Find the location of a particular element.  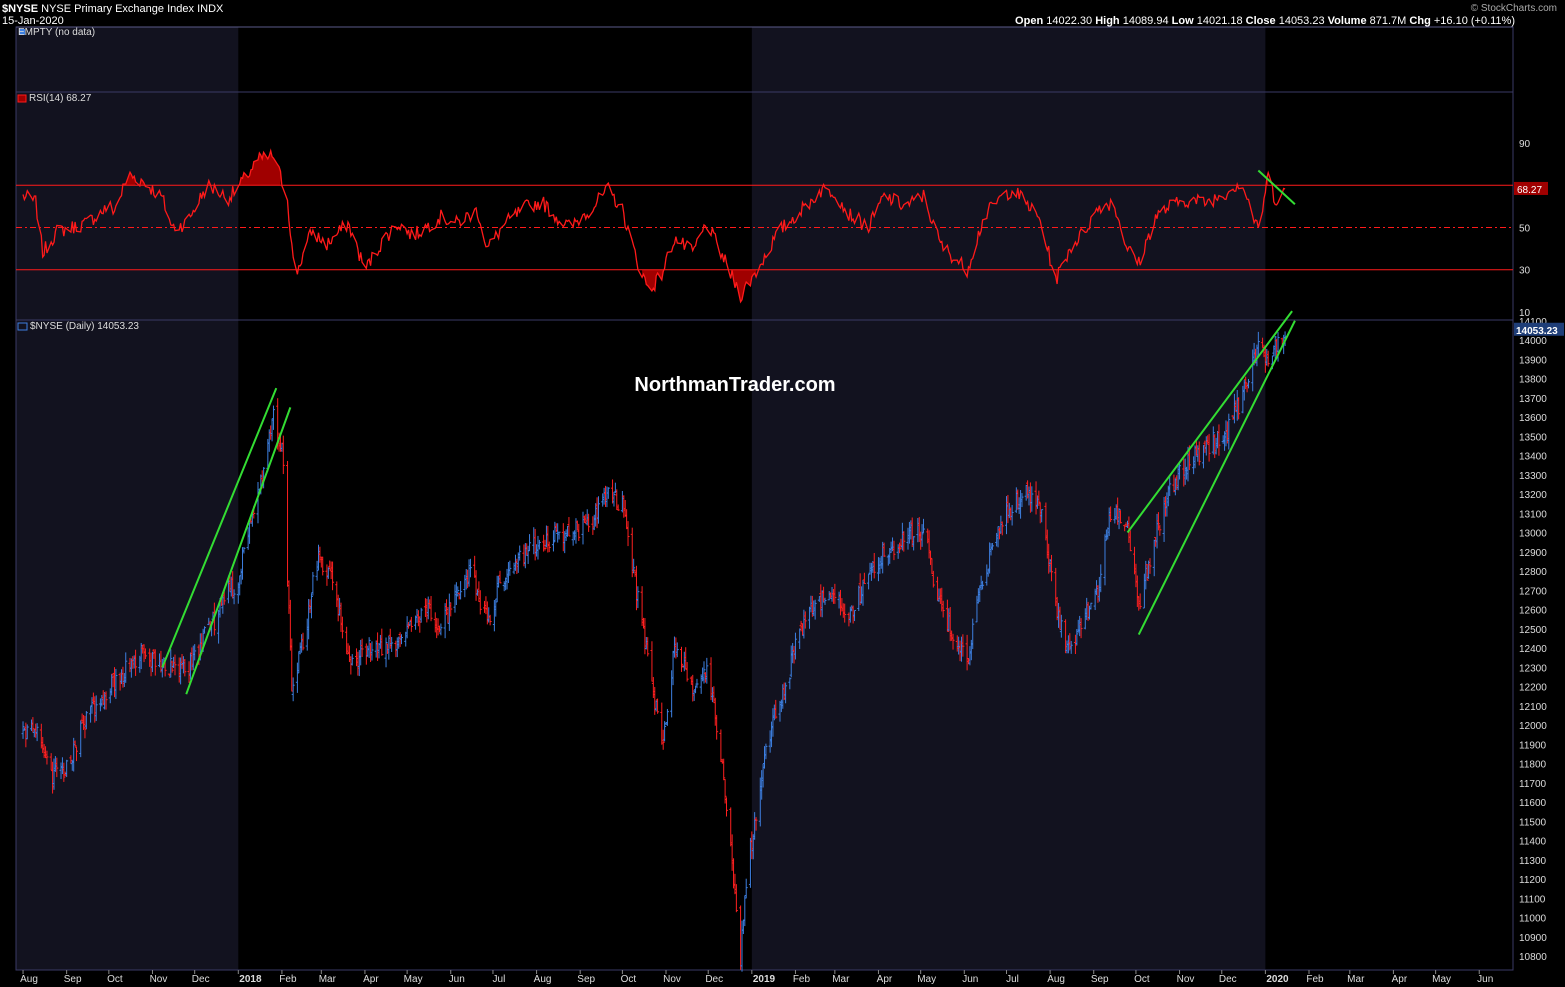

price-last-tag is located at coordinates (1539, 329).